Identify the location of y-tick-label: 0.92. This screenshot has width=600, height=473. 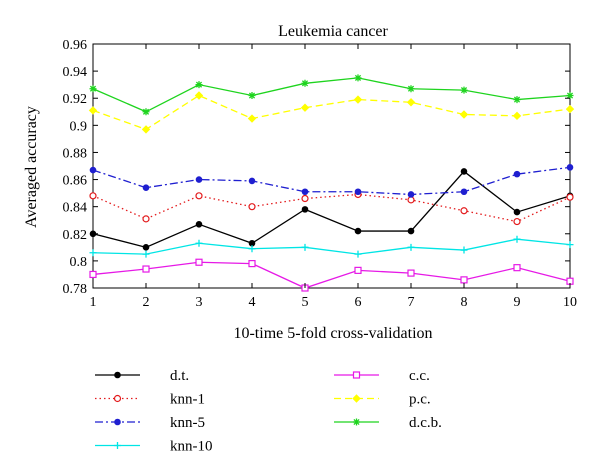
(75, 99).